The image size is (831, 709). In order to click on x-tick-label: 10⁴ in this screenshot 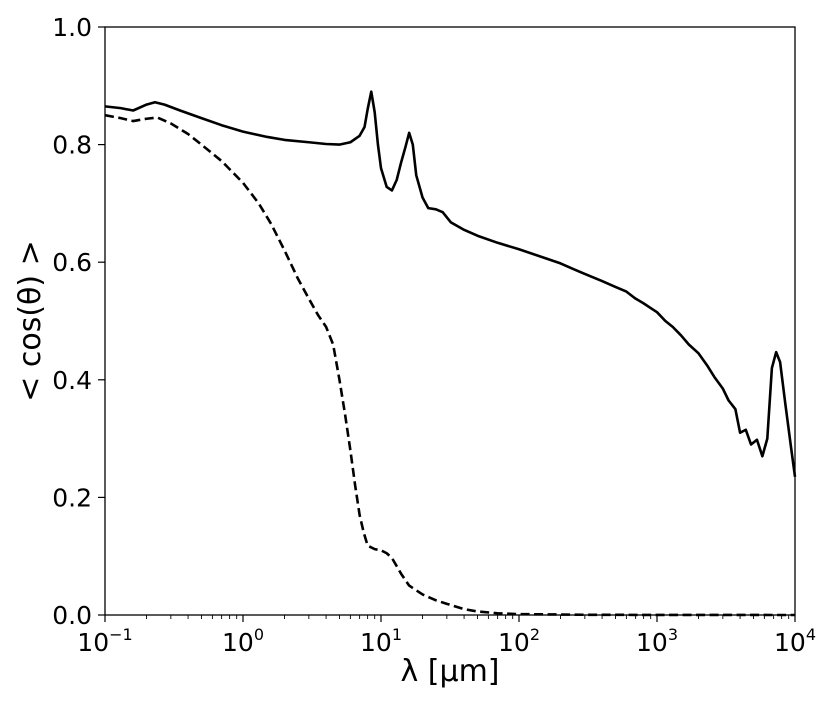, I will do `click(795, 641)`.